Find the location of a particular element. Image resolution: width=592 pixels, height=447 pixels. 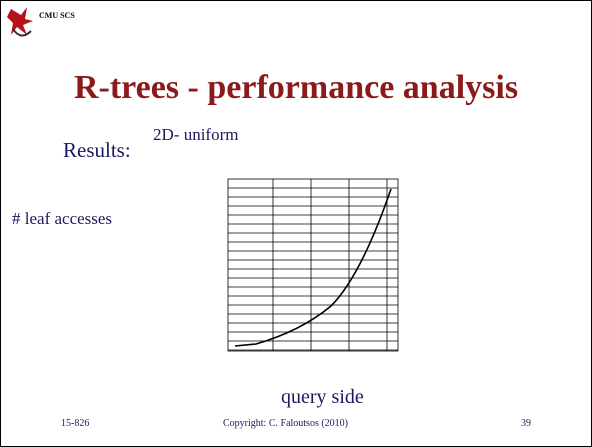

chart-subtitle: 2D- uniform is located at coordinates (196, 134).